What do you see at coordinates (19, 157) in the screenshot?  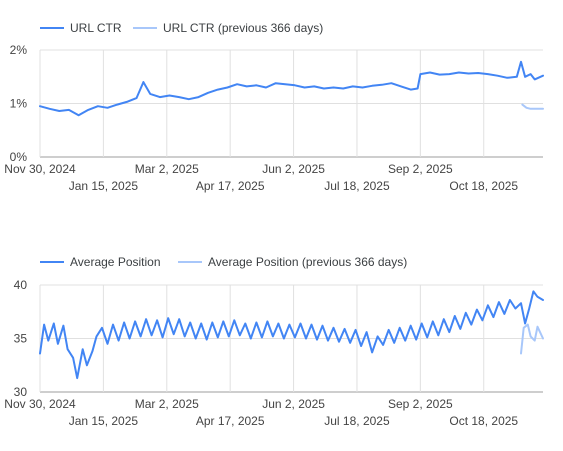 I see `ctr-y-tick-label: 0%` at bounding box center [19, 157].